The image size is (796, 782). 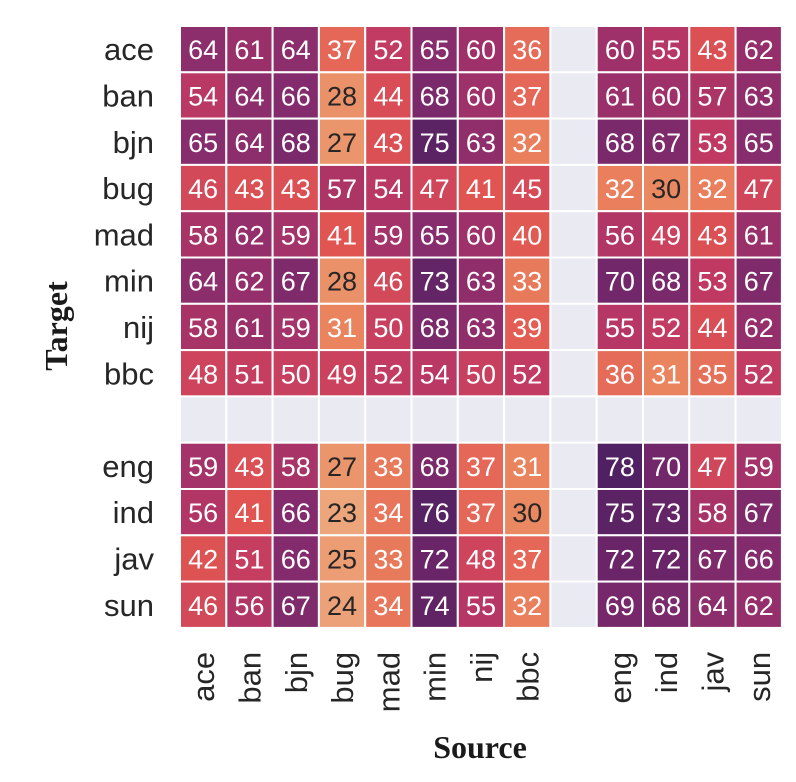 I want to click on heatmap-cell-value: 48, so click(x=203, y=374).